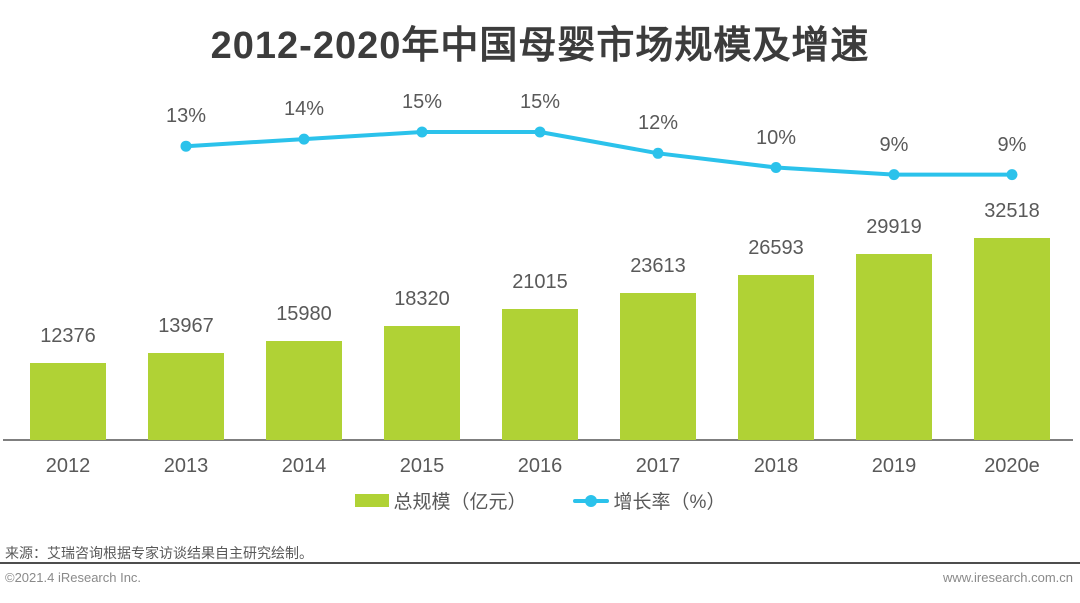 The image size is (1080, 603). Describe the element at coordinates (658, 153) in the screenshot. I see `growth-point-2017` at that location.